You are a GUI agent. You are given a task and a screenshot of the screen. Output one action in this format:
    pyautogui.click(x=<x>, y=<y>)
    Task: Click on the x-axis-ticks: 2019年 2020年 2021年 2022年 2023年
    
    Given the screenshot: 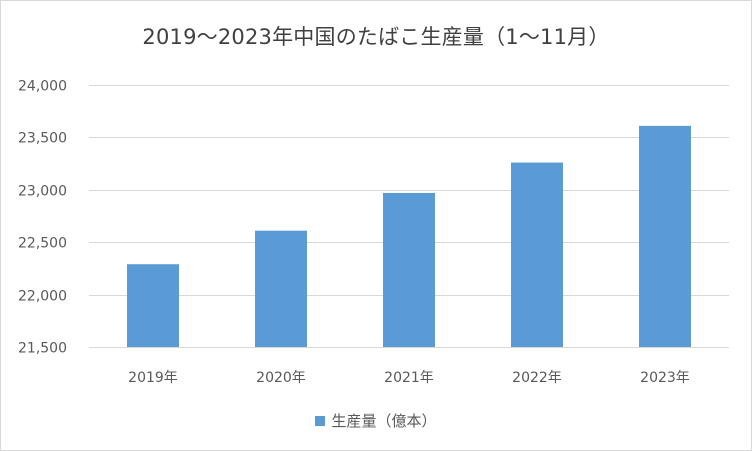 What is the action you would take?
    pyautogui.click(x=409, y=378)
    